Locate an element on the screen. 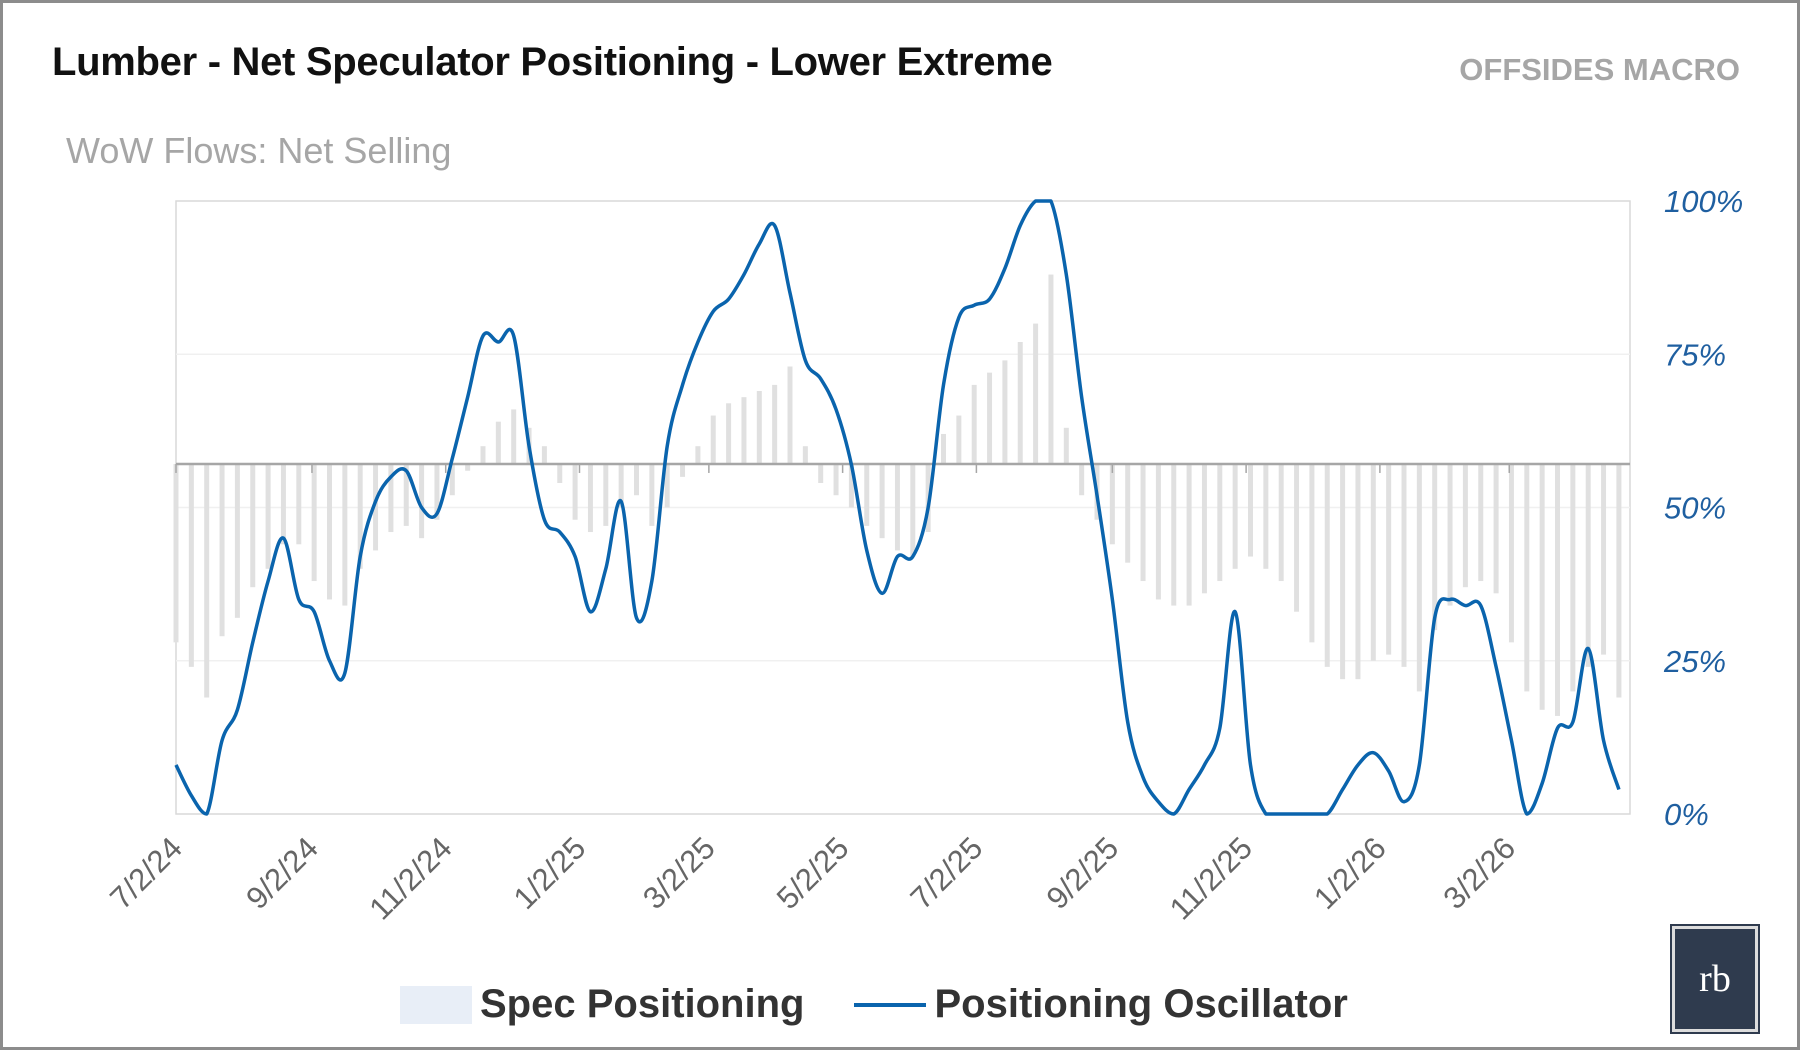 The height and width of the screenshot is (1050, 1800). x-tick-label: 5/2/25 is located at coordinates (813, 873).